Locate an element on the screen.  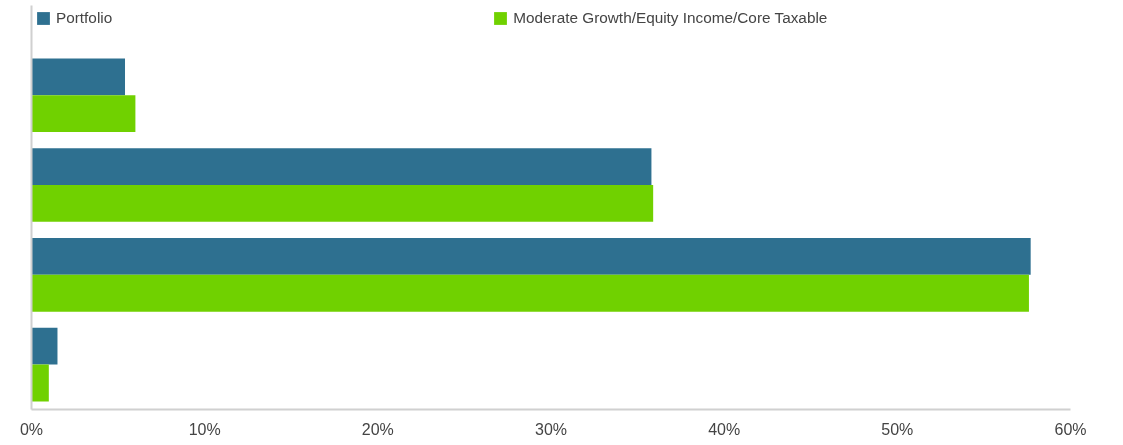
x-tick-label: 10% is located at coordinates (204, 429).